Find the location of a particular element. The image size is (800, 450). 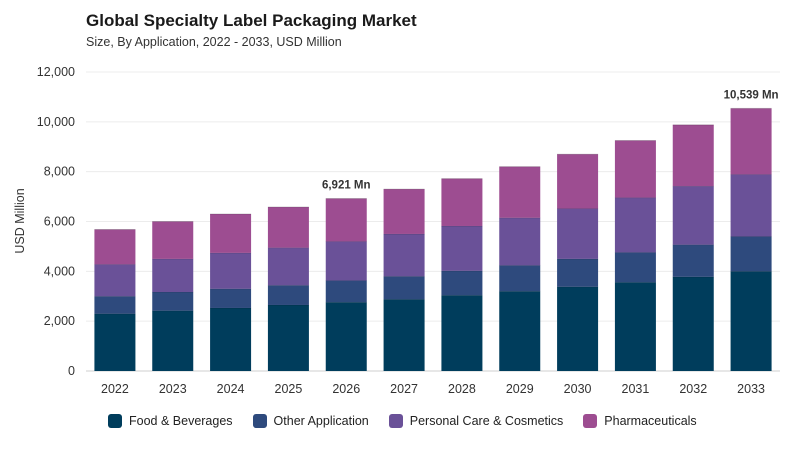

bar-total-annotation: 6,921 Mn is located at coordinates (346, 186).